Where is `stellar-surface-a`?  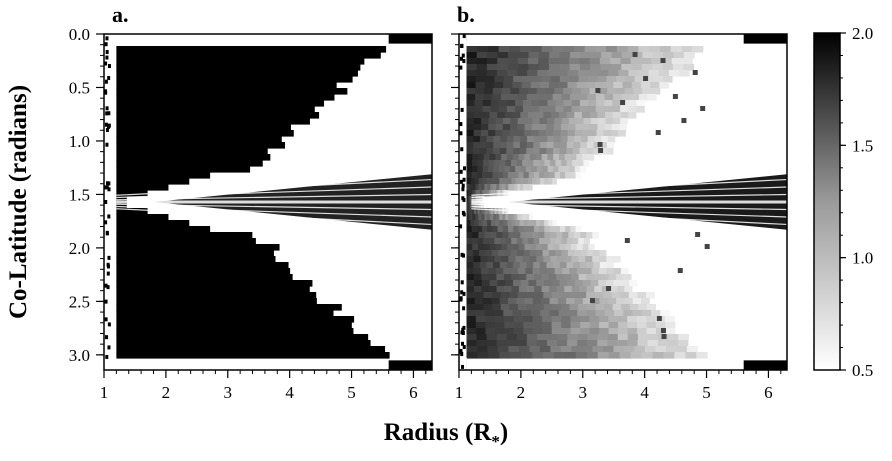
stellar-surface-a is located at coordinates (108, 202).